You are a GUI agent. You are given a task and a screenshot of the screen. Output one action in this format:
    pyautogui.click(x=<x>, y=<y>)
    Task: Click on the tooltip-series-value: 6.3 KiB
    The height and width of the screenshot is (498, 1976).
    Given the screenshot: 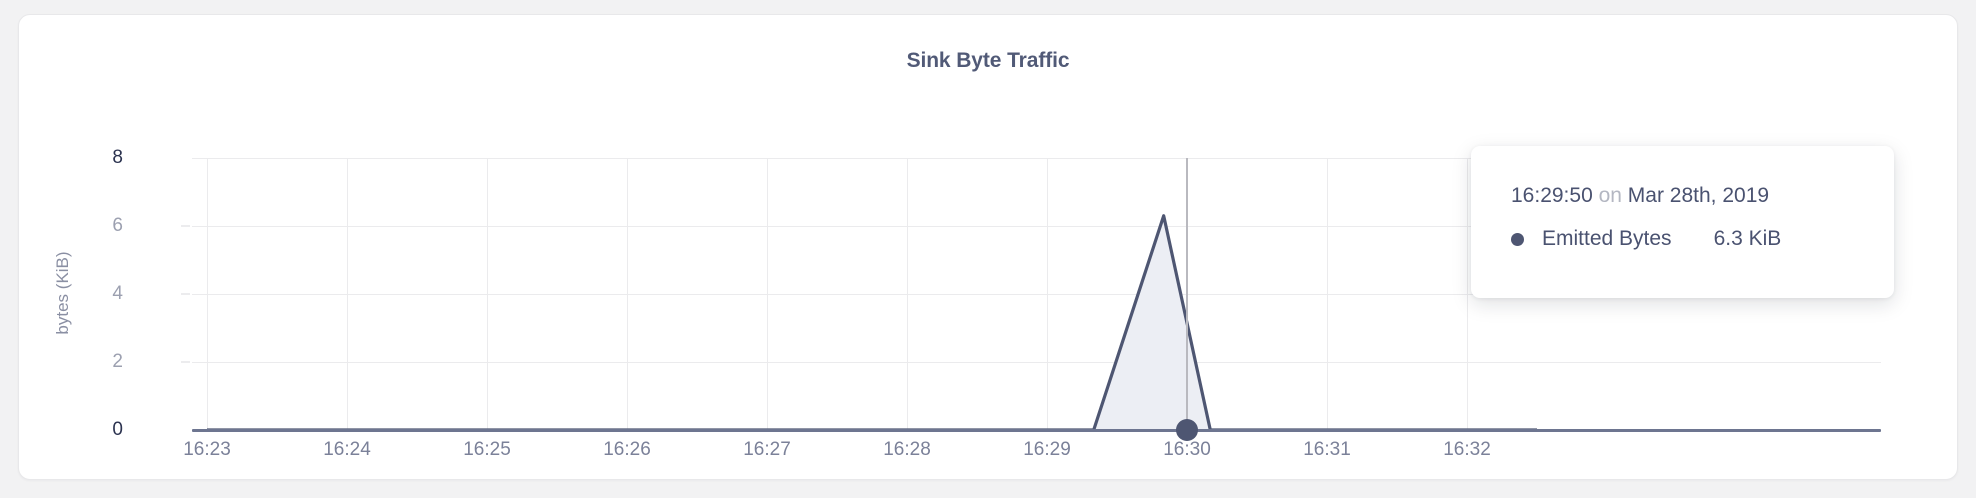 What is the action you would take?
    pyautogui.click(x=1747, y=238)
    